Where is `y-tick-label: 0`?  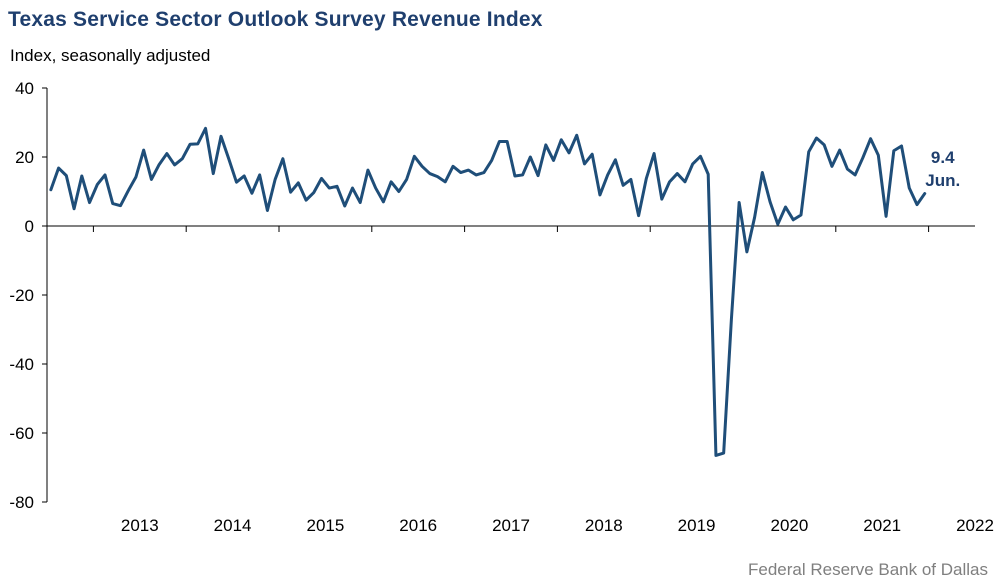
y-tick-label: 0 is located at coordinates (29, 226).